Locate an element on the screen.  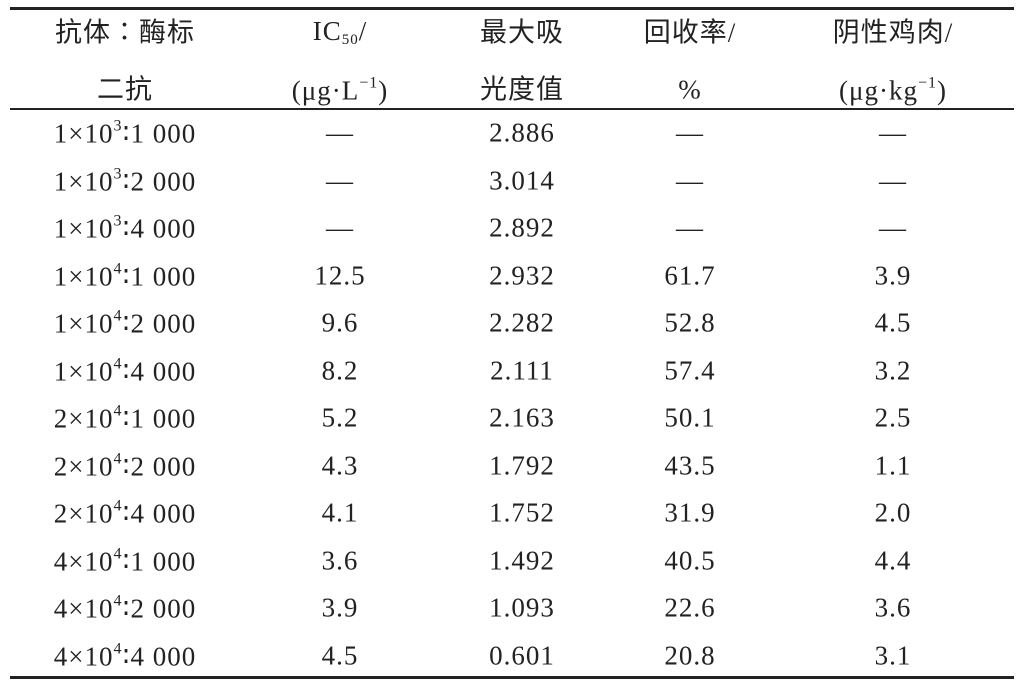
data-cell: 57.4 is located at coordinates (690, 370).